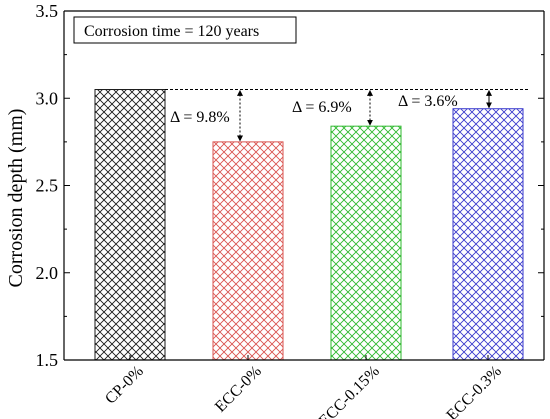 The height and width of the screenshot is (419, 550). What do you see at coordinates (124, 385) in the screenshot?
I see `x-tick-label: CP-0%` at bounding box center [124, 385].